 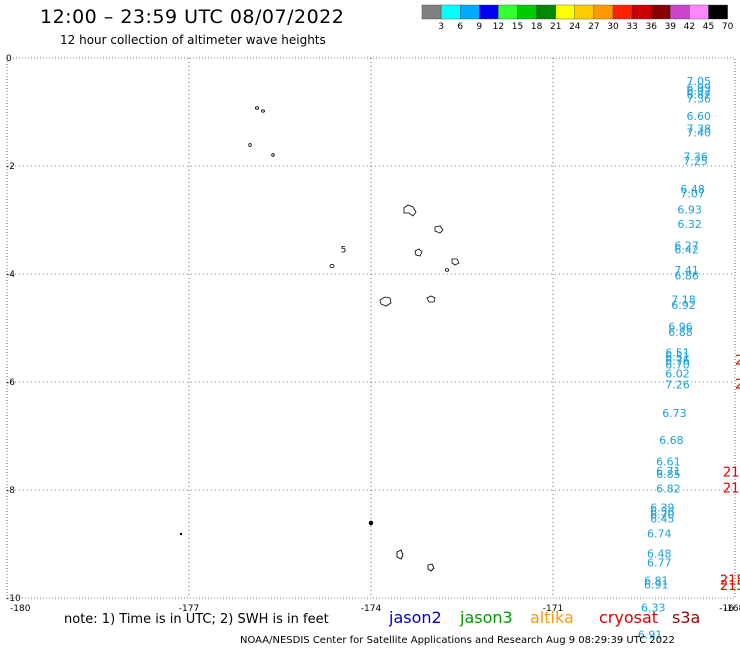 I want to click on color-scale-label: 36, so click(x=651, y=27).